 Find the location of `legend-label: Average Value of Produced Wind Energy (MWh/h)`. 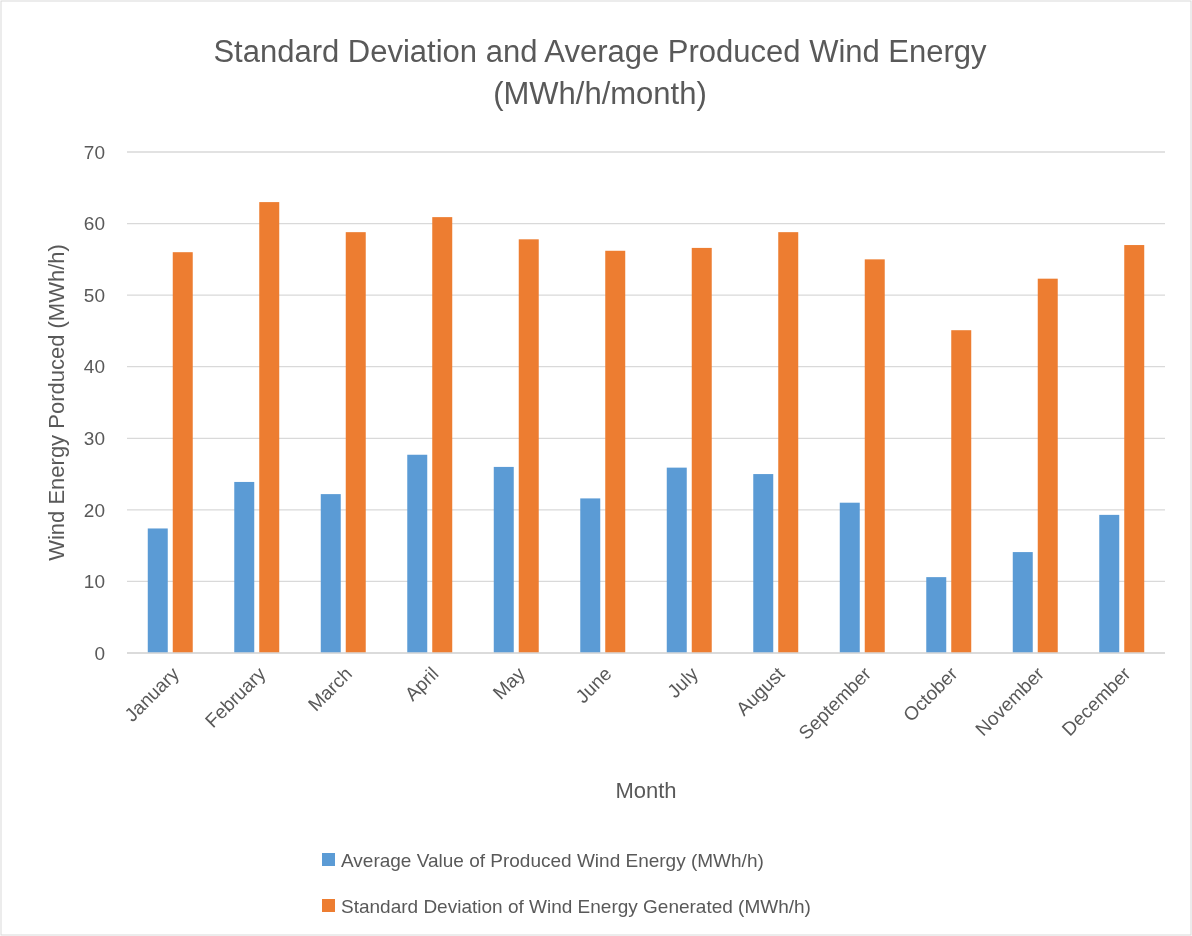

legend-label: Average Value of Produced Wind Energy (MWh/h) is located at coordinates (552, 860).